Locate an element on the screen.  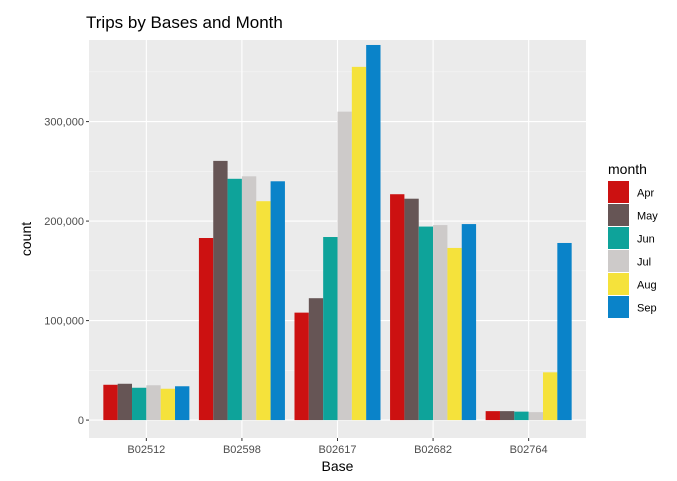
legend-label-aug: Aug is located at coordinates (647, 286).